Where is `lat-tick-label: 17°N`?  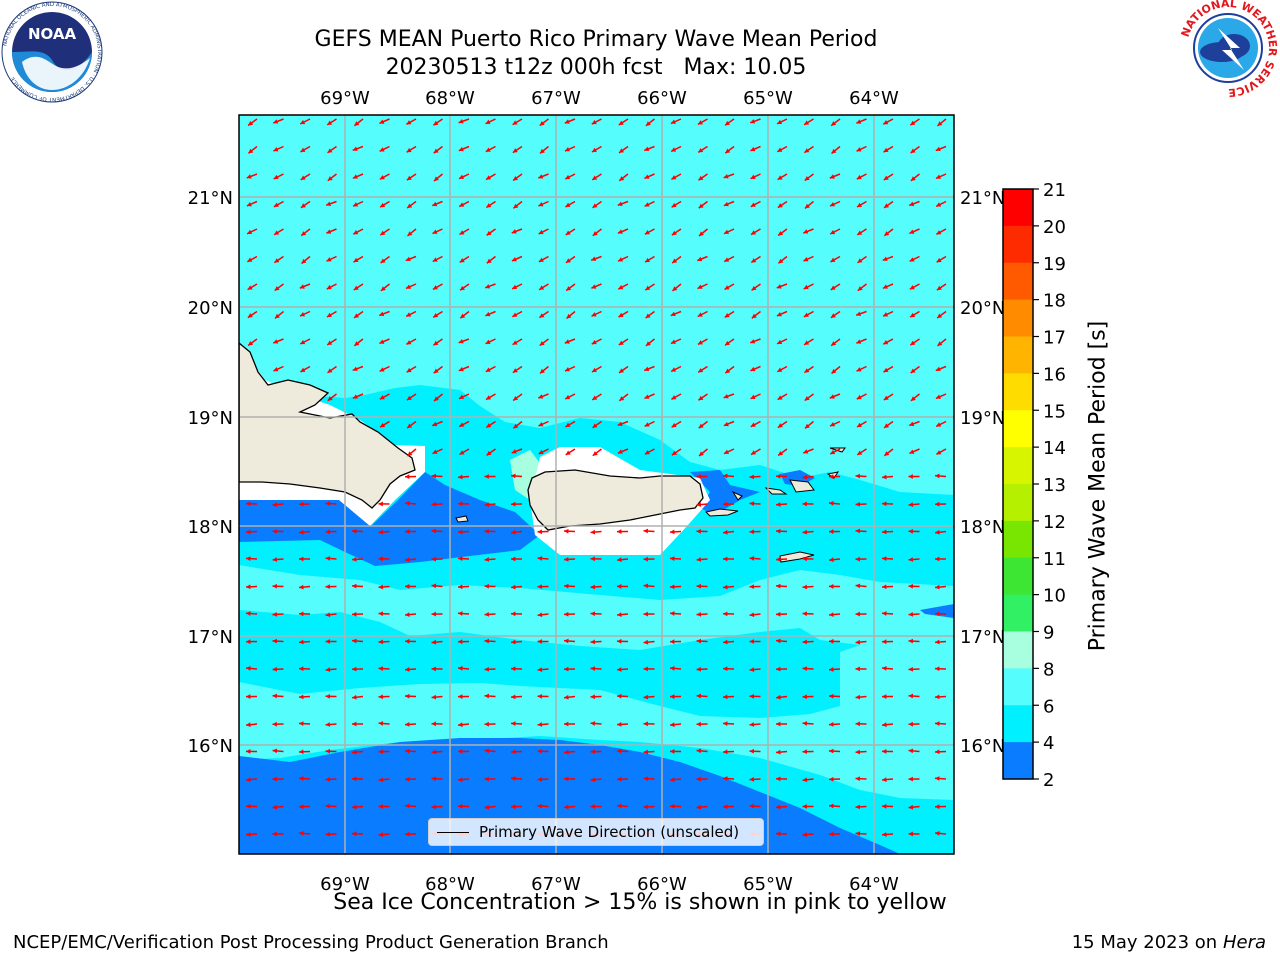 lat-tick-label: 17°N is located at coordinates (210, 637).